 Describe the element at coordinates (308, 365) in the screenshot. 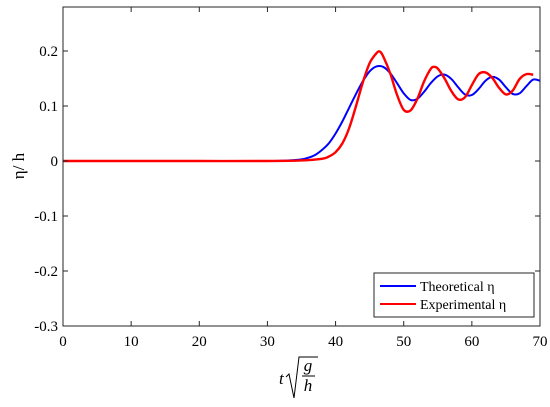

I see `x-axis-title-numerator: g` at that location.